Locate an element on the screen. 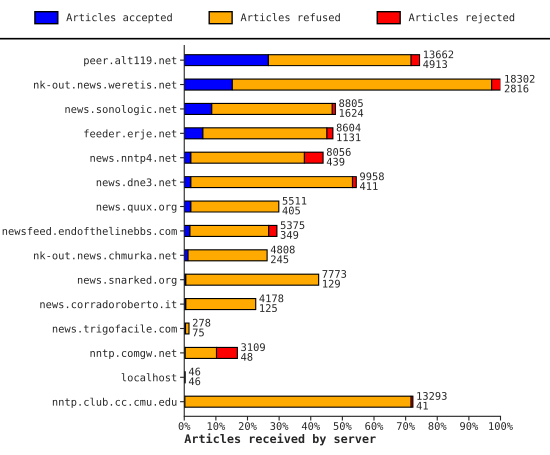 The image size is (550, 455). y-tick-label: news.sonologic.net is located at coordinates (120, 110).